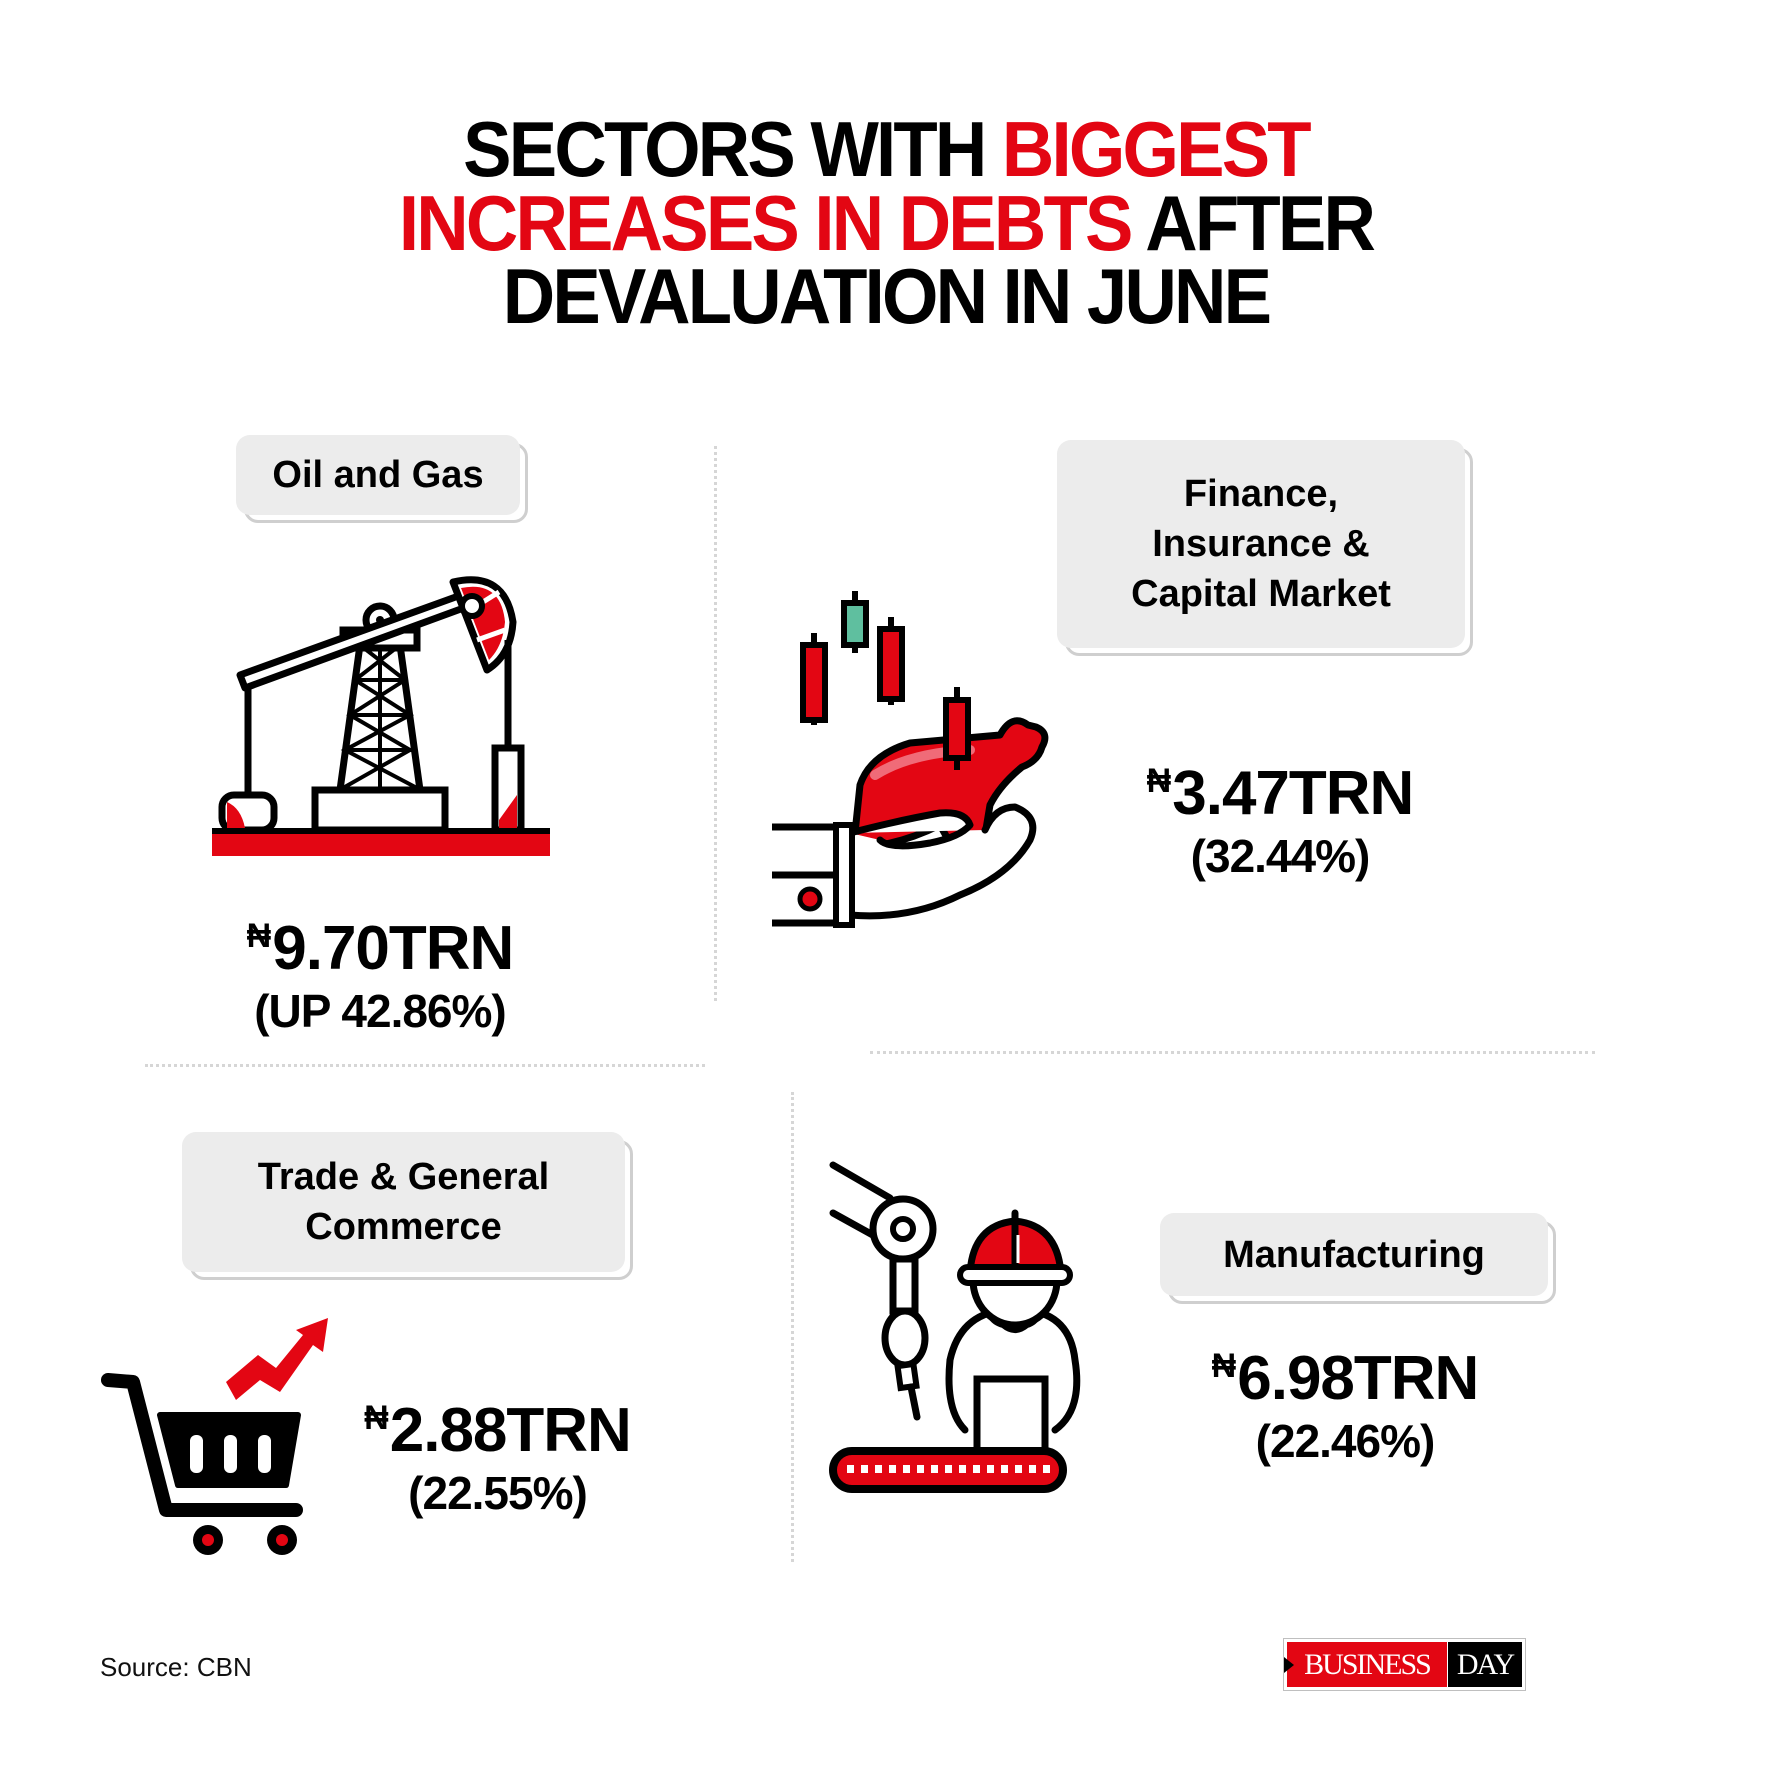 The height and width of the screenshot is (1772, 1772). I want to click on divider-horizontal-left, so click(425, 1065).